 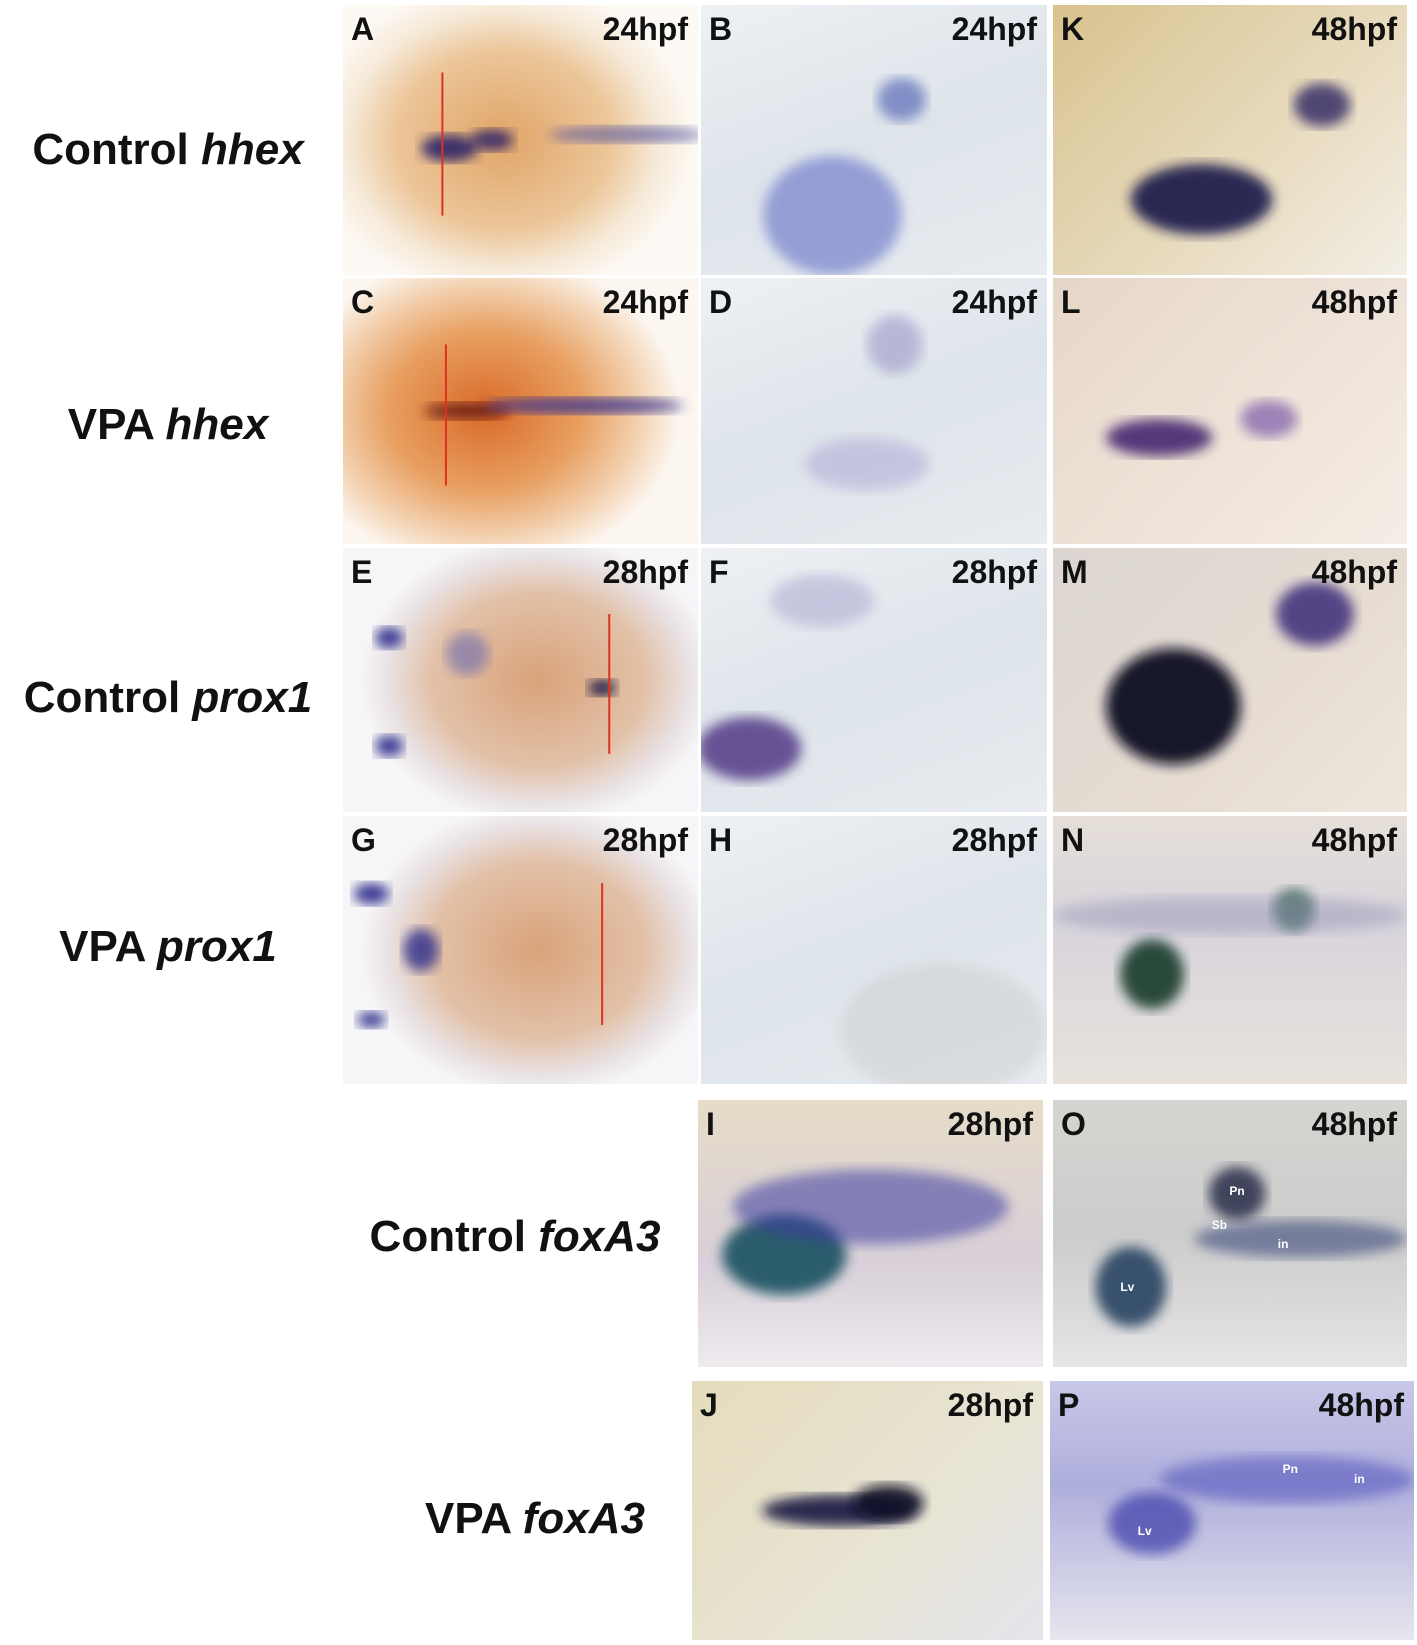 I want to click on row-label: VPA foxA3, so click(x=535, y=1519).